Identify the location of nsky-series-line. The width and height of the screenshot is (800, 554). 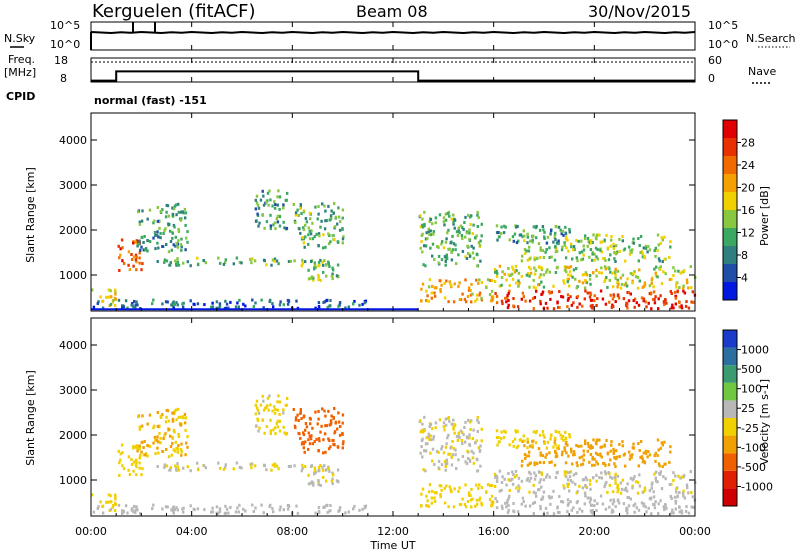
(393, 32).